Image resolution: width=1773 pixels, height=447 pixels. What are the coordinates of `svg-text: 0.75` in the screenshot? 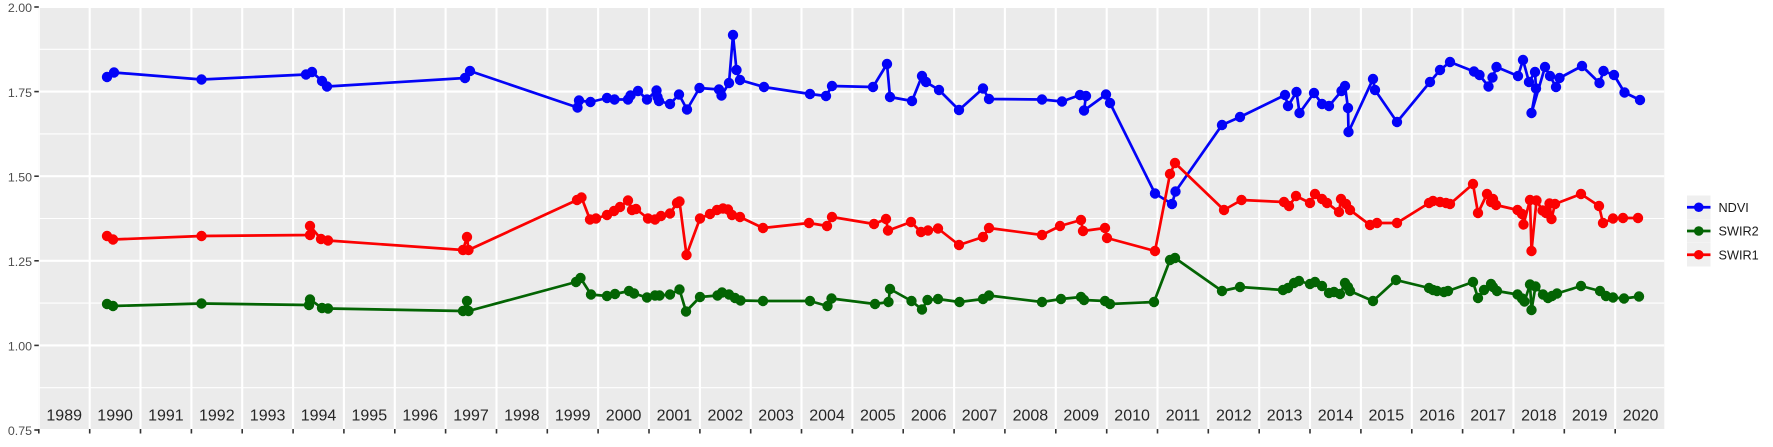 It's located at (20, 431).